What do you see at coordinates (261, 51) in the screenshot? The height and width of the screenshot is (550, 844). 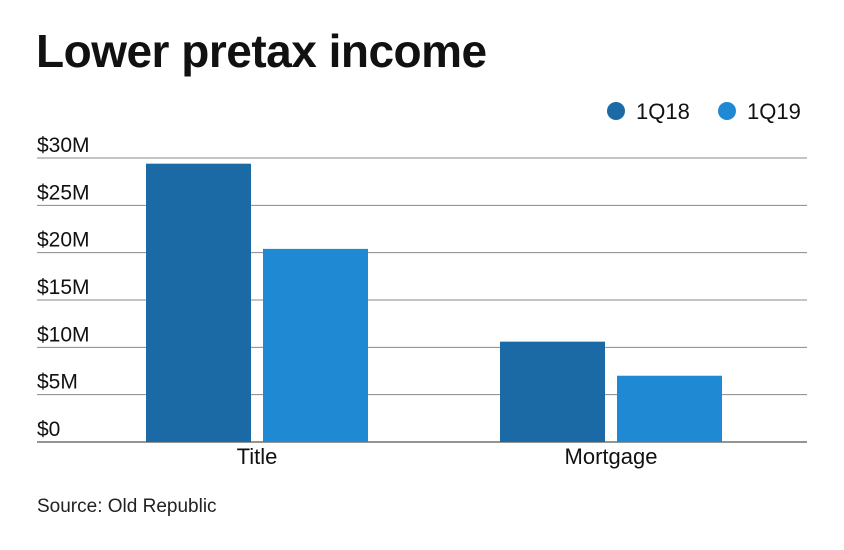 I see `chart-title: Lower pretax income` at bounding box center [261, 51].